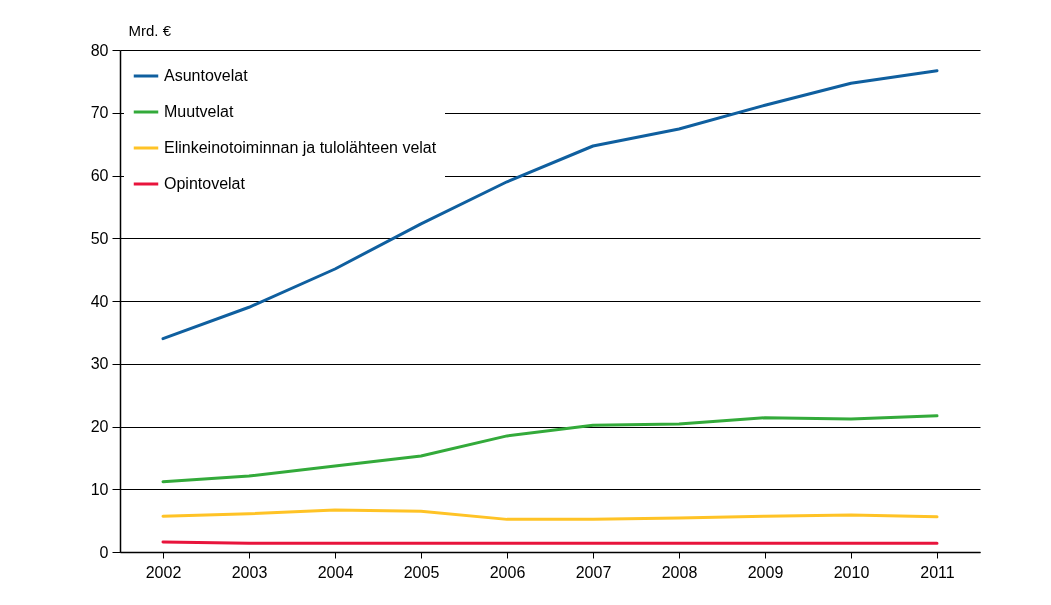  Describe the element at coordinates (249, 572) in the screenshot. I see `x-tick-label: 2003` at that location.